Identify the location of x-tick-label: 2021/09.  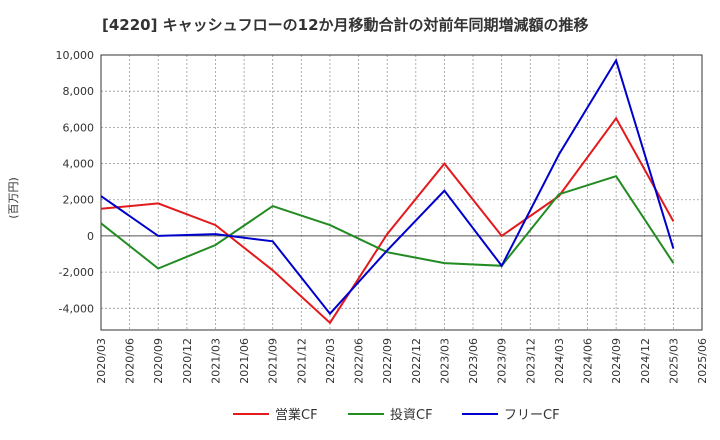
(273, 361).